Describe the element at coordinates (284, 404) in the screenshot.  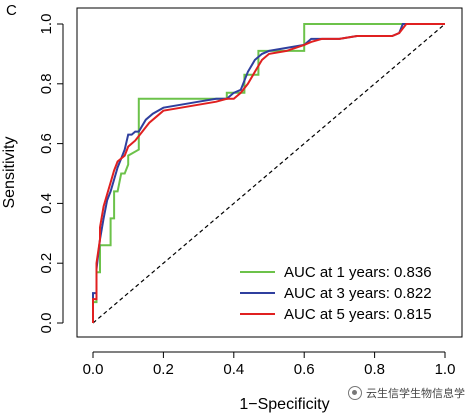
I see `x-axis-title: 1−Specificity` at that location.